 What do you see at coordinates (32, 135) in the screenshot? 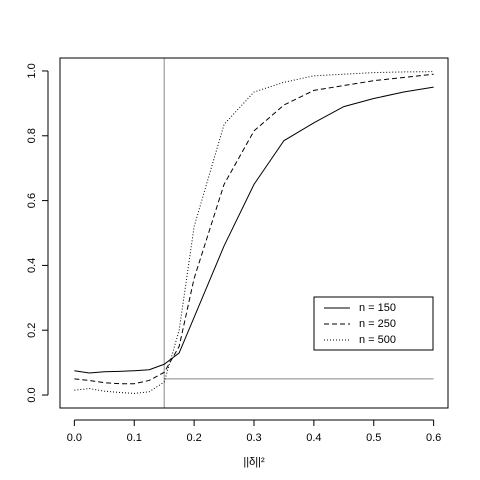
I see `y-tick-label: 0.8` at bounding box center [32, 135].